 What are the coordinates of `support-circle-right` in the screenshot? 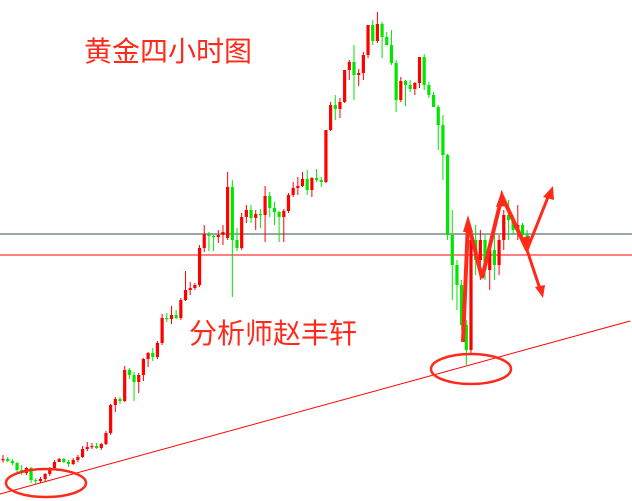 It's located at (471, 369).